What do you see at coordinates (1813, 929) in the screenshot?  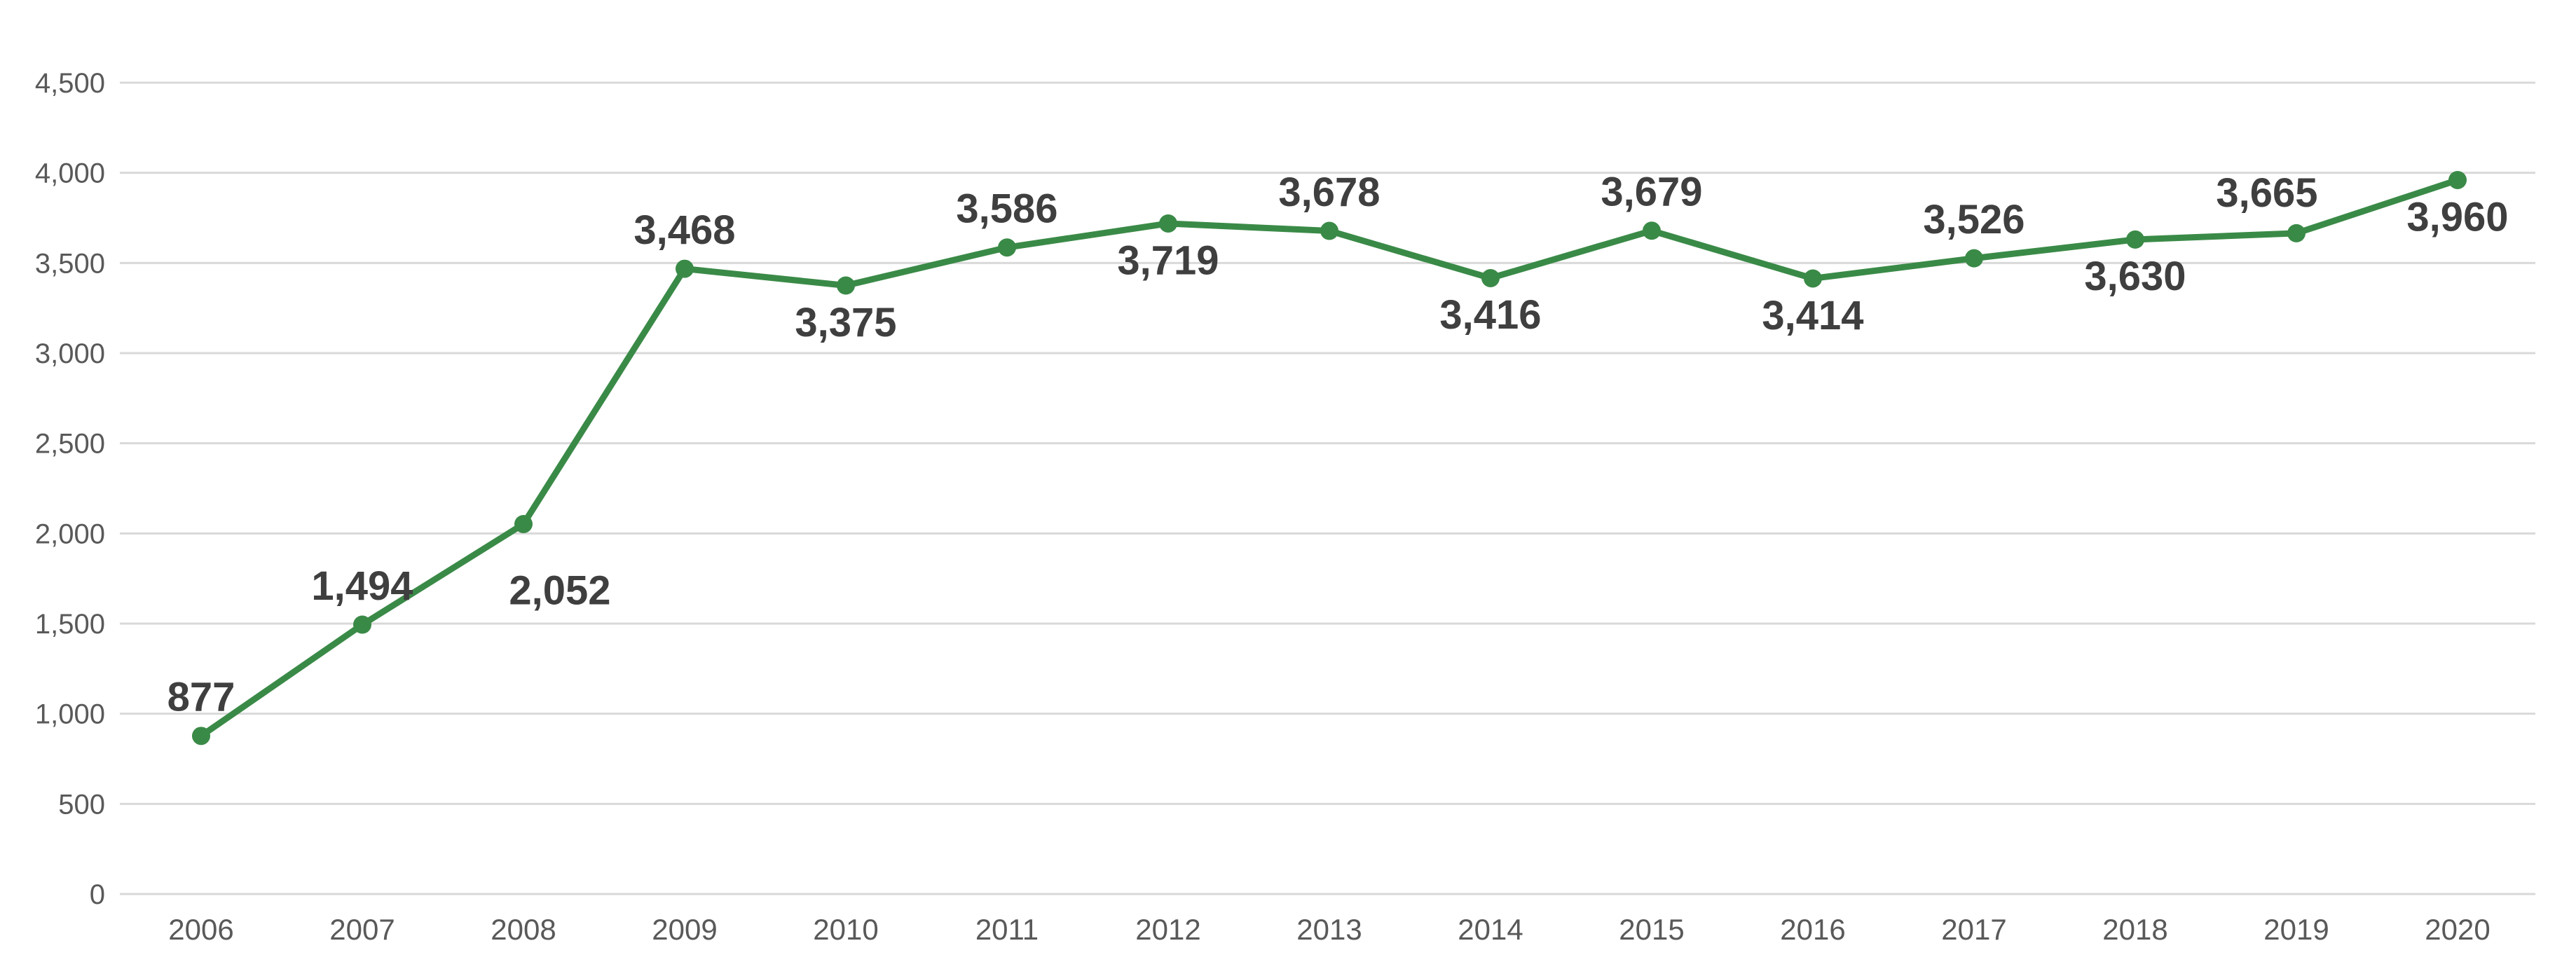 I see `x-axis-tick-label: 2016` at bounding box center [1813, 929].